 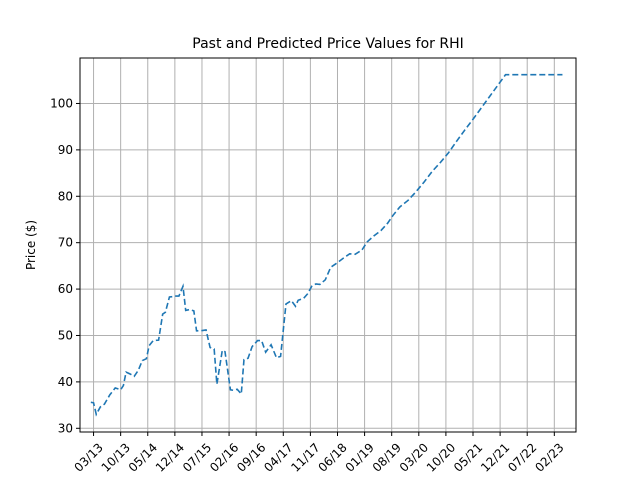 What do you see at coordinates (31, 245) in the screenshot?
I see `y-axis-label: Price ($)` at bounding box center [31, 245].